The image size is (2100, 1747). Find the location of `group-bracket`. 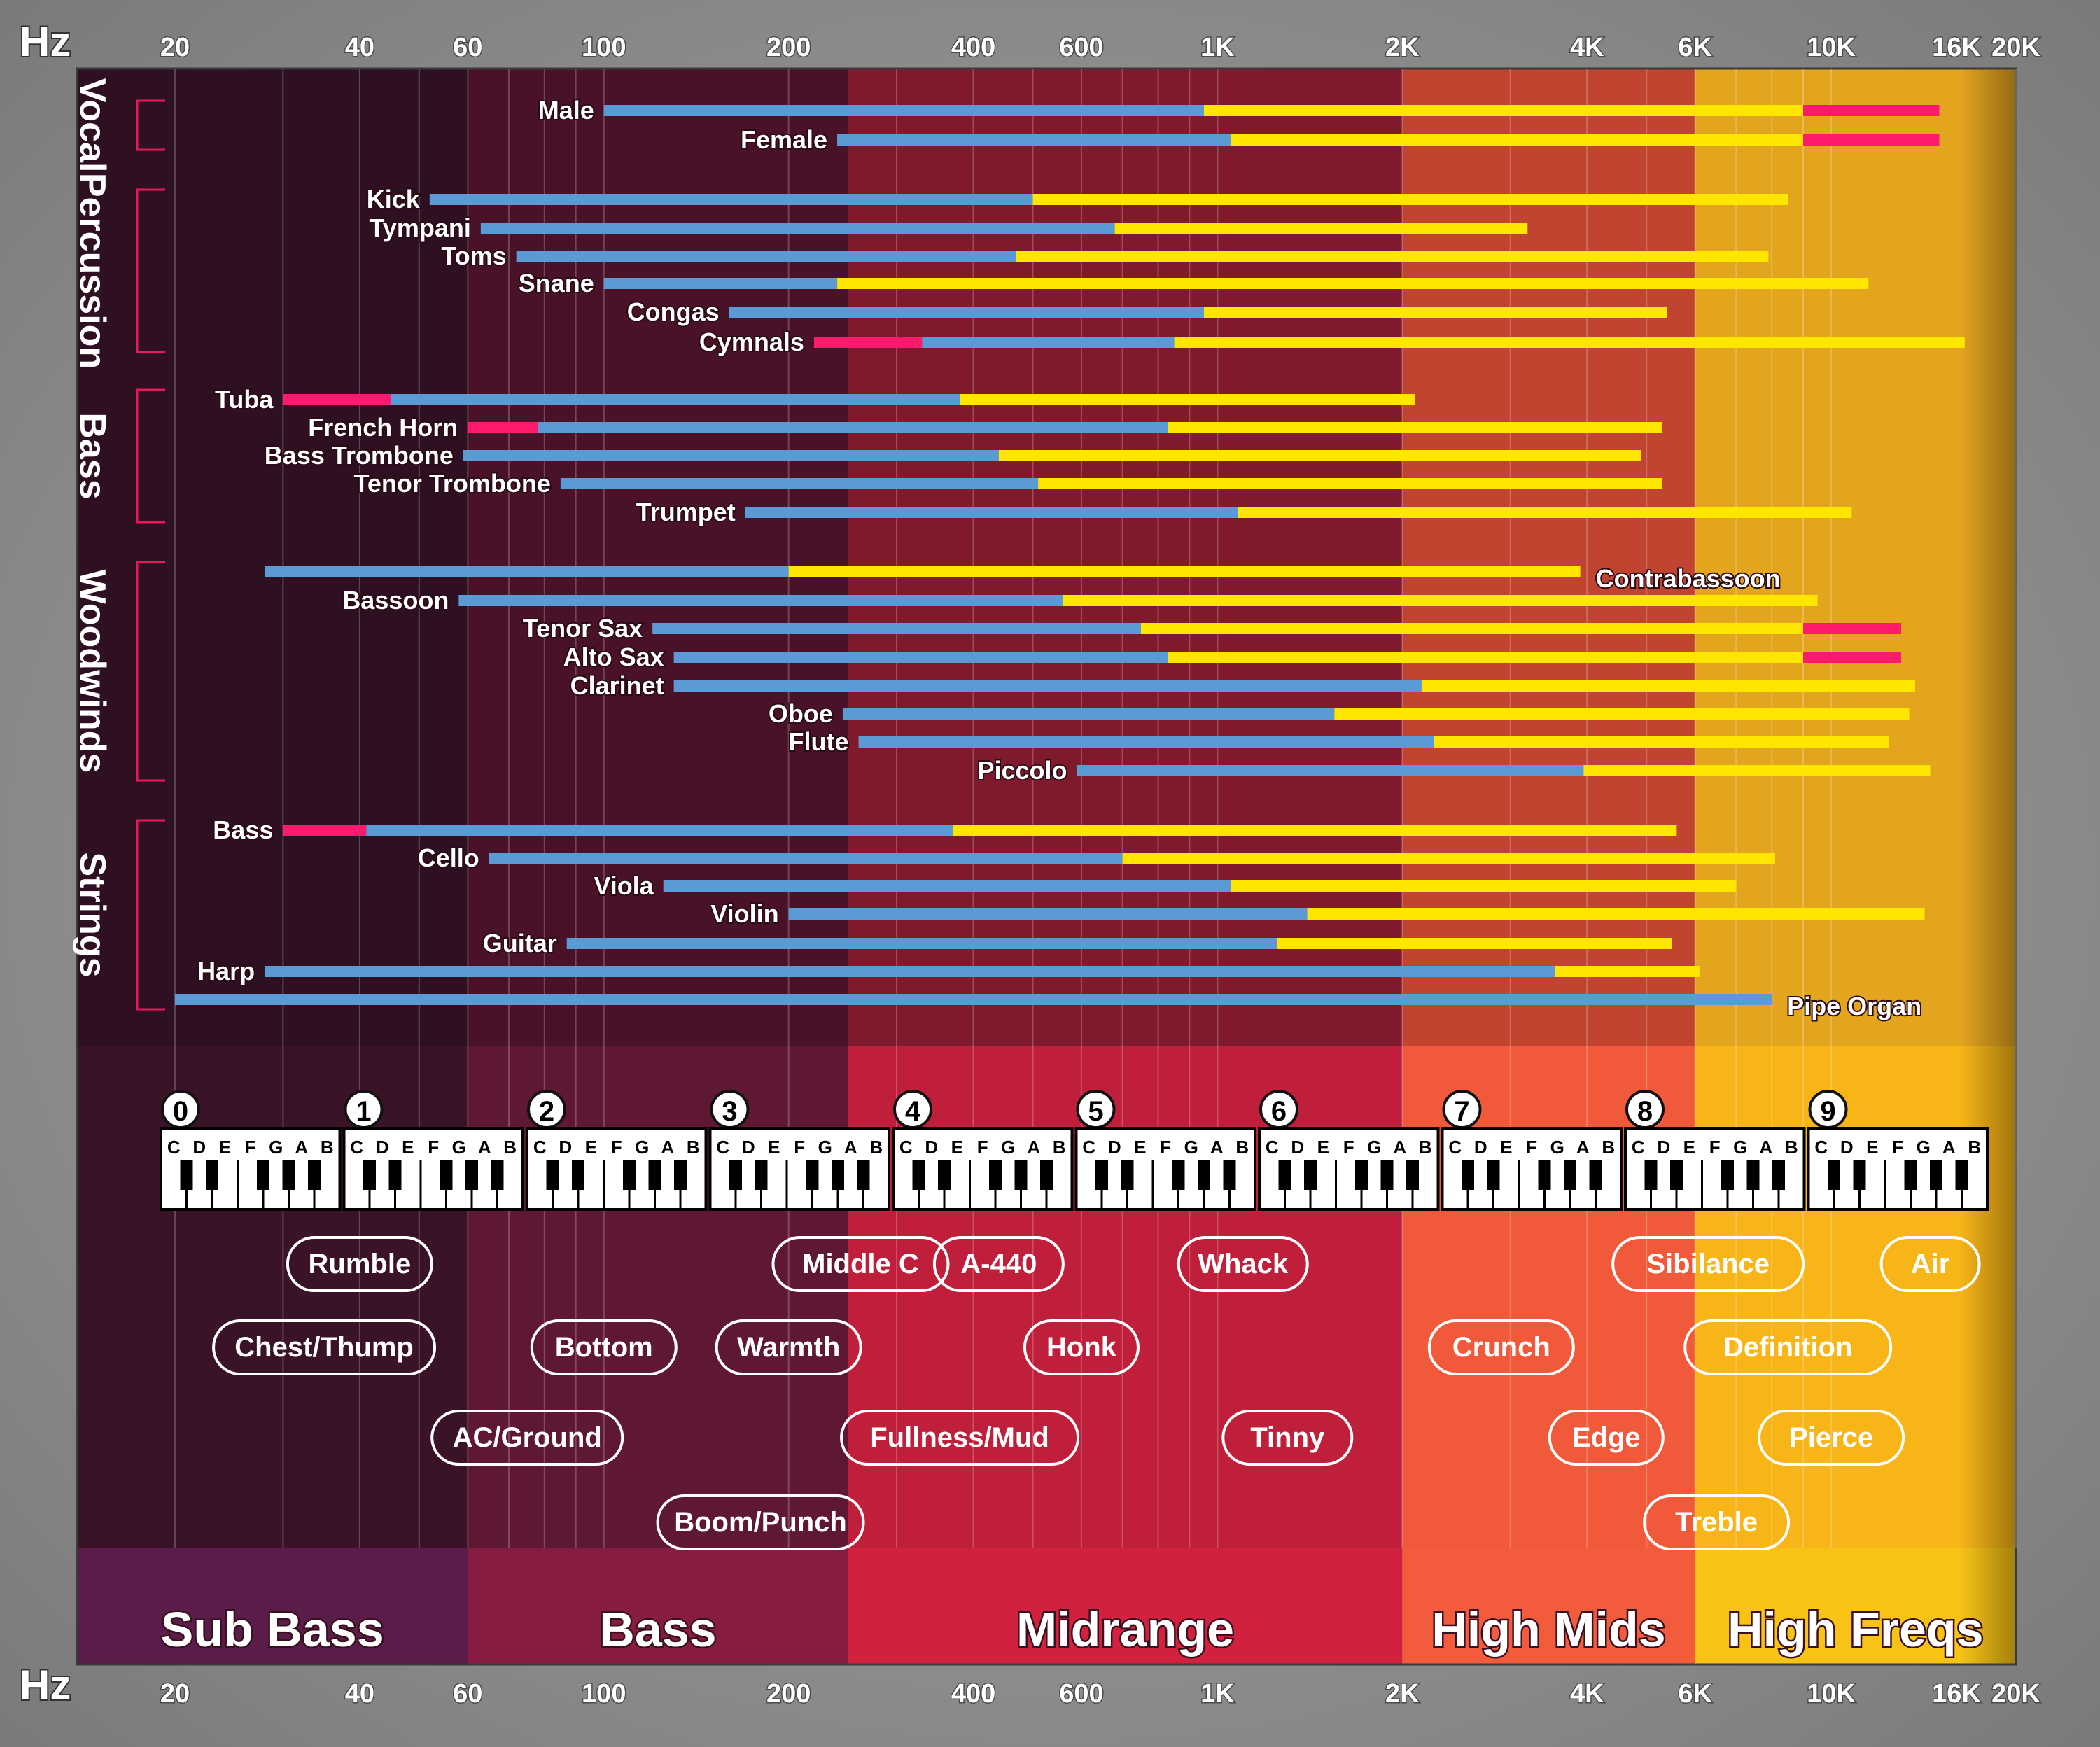

group-bracket is located at coordinates (150, 270).